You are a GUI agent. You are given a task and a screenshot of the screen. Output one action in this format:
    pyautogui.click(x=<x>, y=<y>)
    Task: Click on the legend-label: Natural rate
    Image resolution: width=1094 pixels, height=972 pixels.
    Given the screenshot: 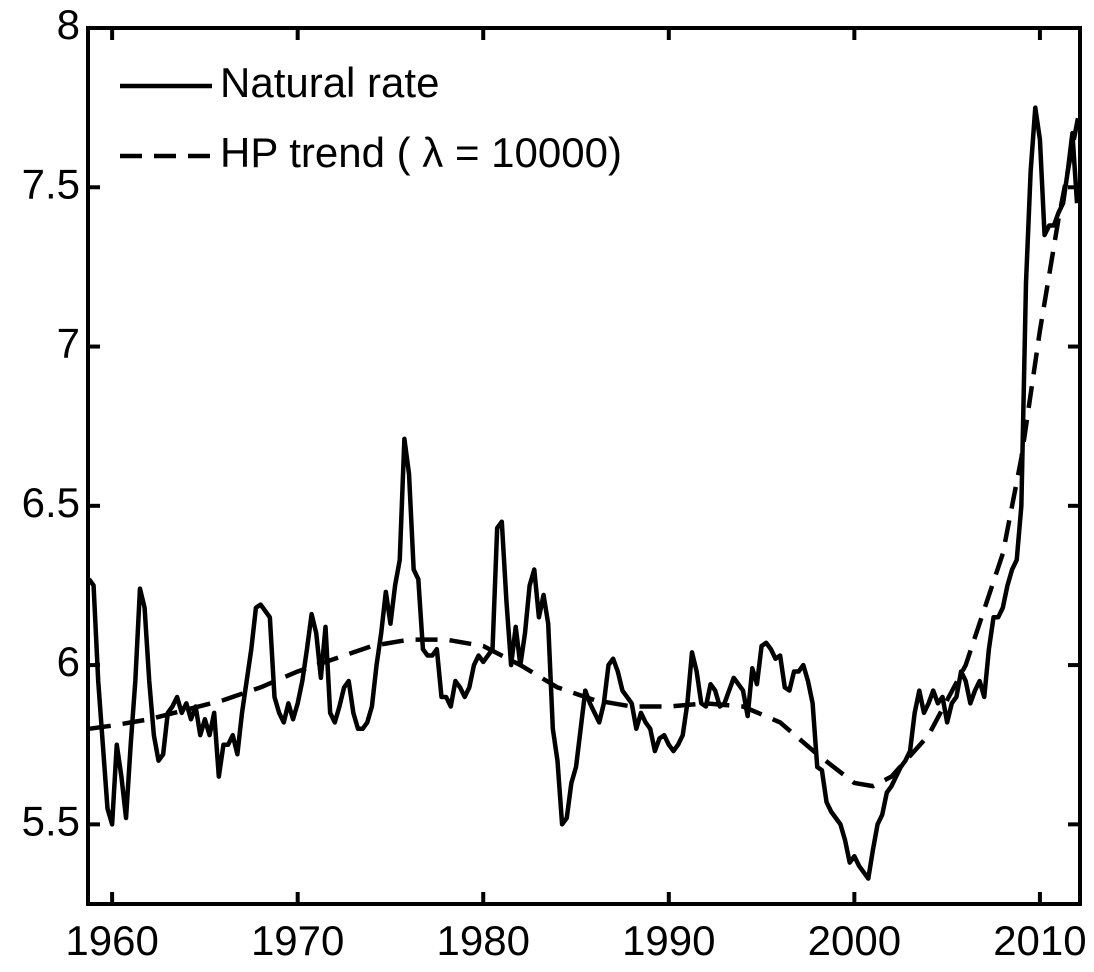 What is the action you would take?
    pyautogui.click(x=329, y=82)
    